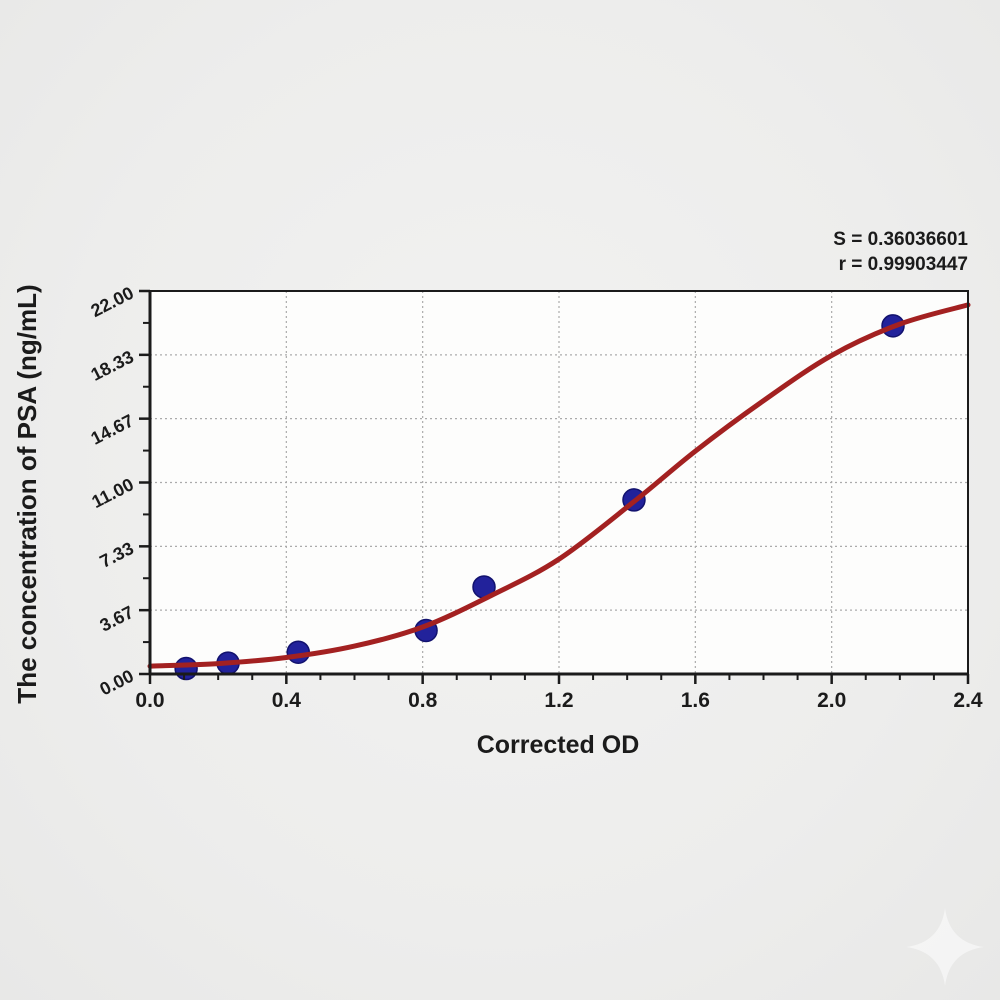 Image resolution: width=1000 pixels, height=1000 pixels. Describe the element at coordinates (112, 429) in the screenshot. I see `y-tick-label: 14.67` at that location.